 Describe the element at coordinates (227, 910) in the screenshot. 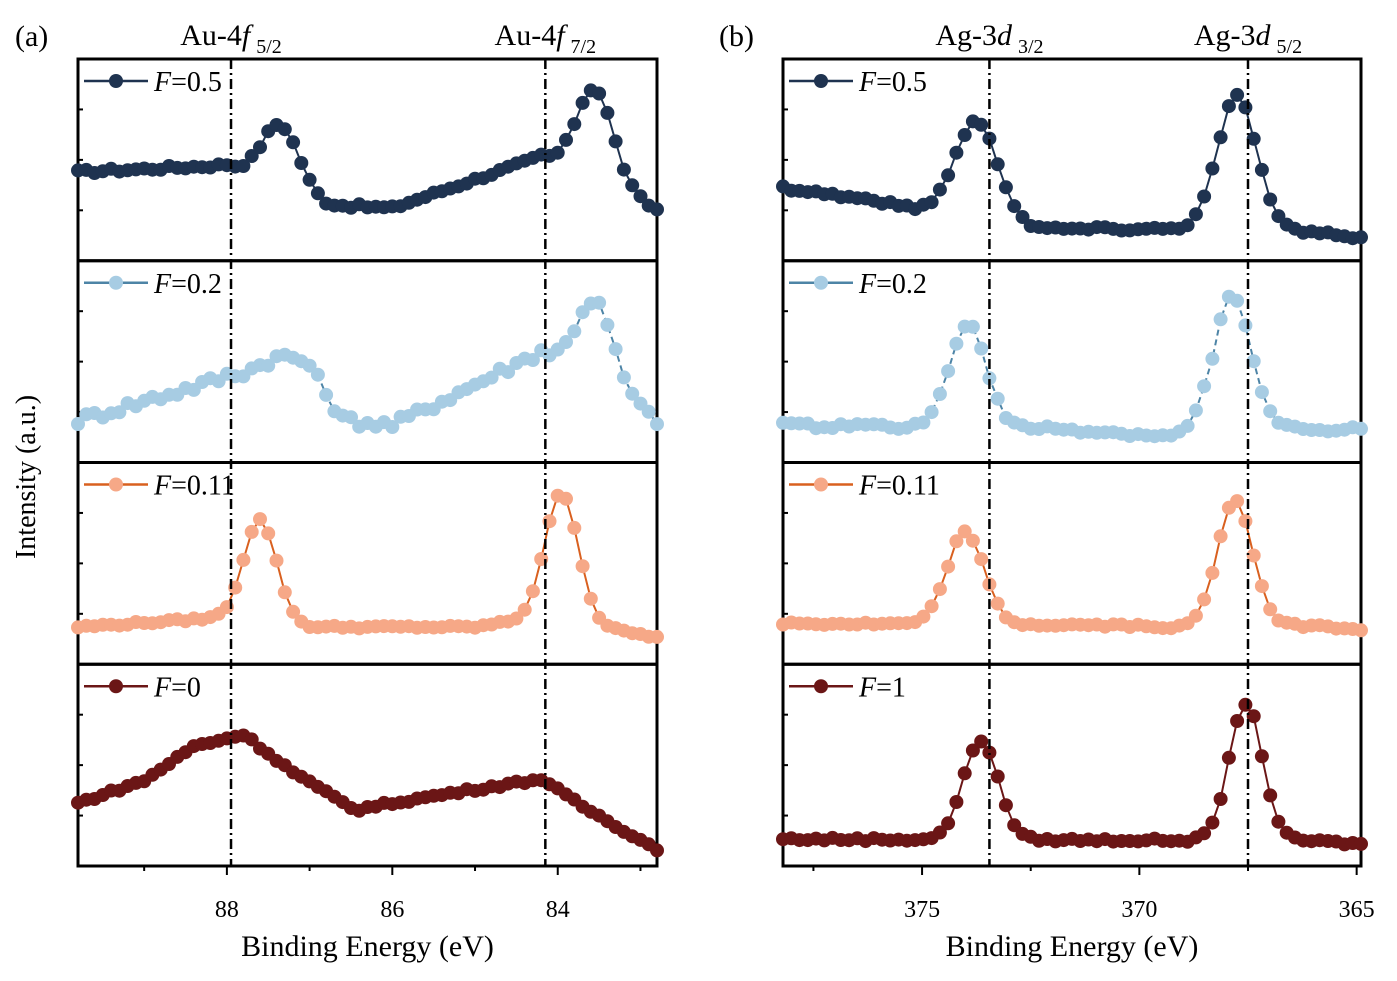

I see `x-tick-label: 88` at that location.